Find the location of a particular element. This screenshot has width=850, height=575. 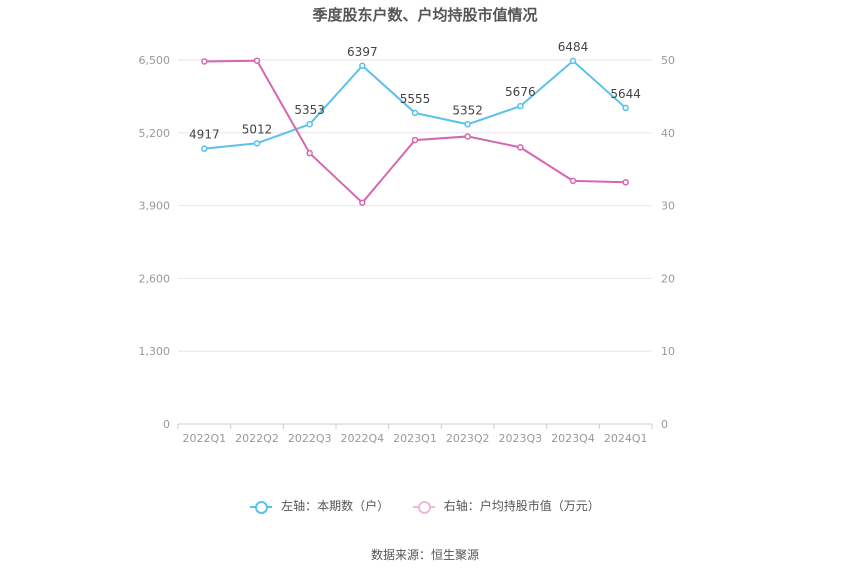

data-label: 5555 is located at coordinates (415, 99).